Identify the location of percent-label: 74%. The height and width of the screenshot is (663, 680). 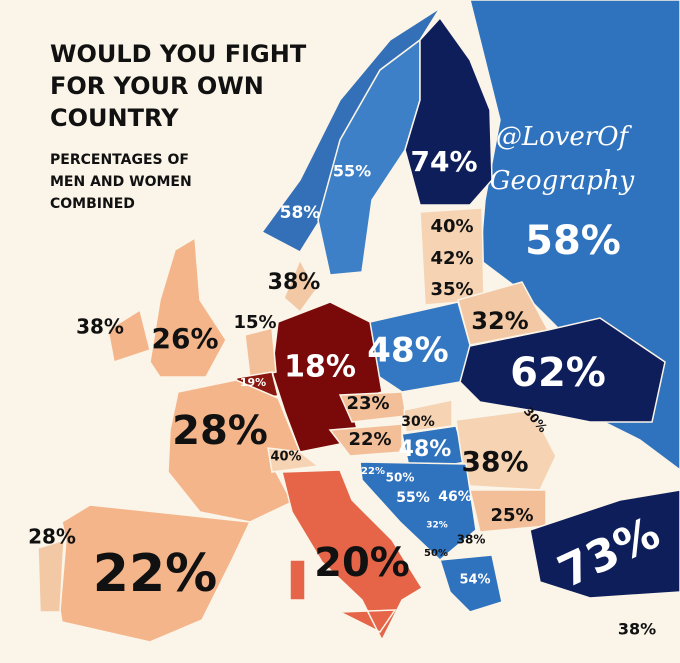
(443, 161).